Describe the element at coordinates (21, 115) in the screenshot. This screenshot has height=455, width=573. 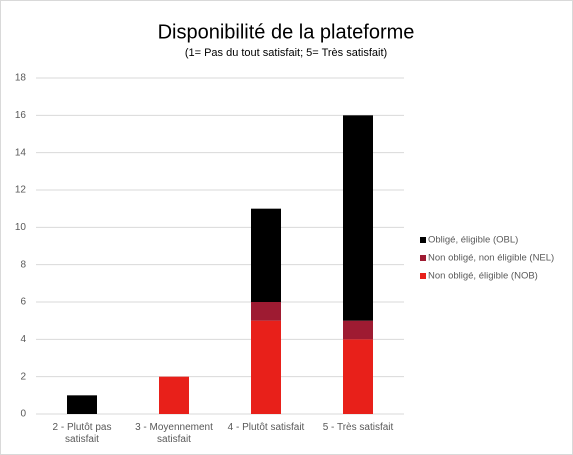
I see `y-tick-label: 16` at that location.